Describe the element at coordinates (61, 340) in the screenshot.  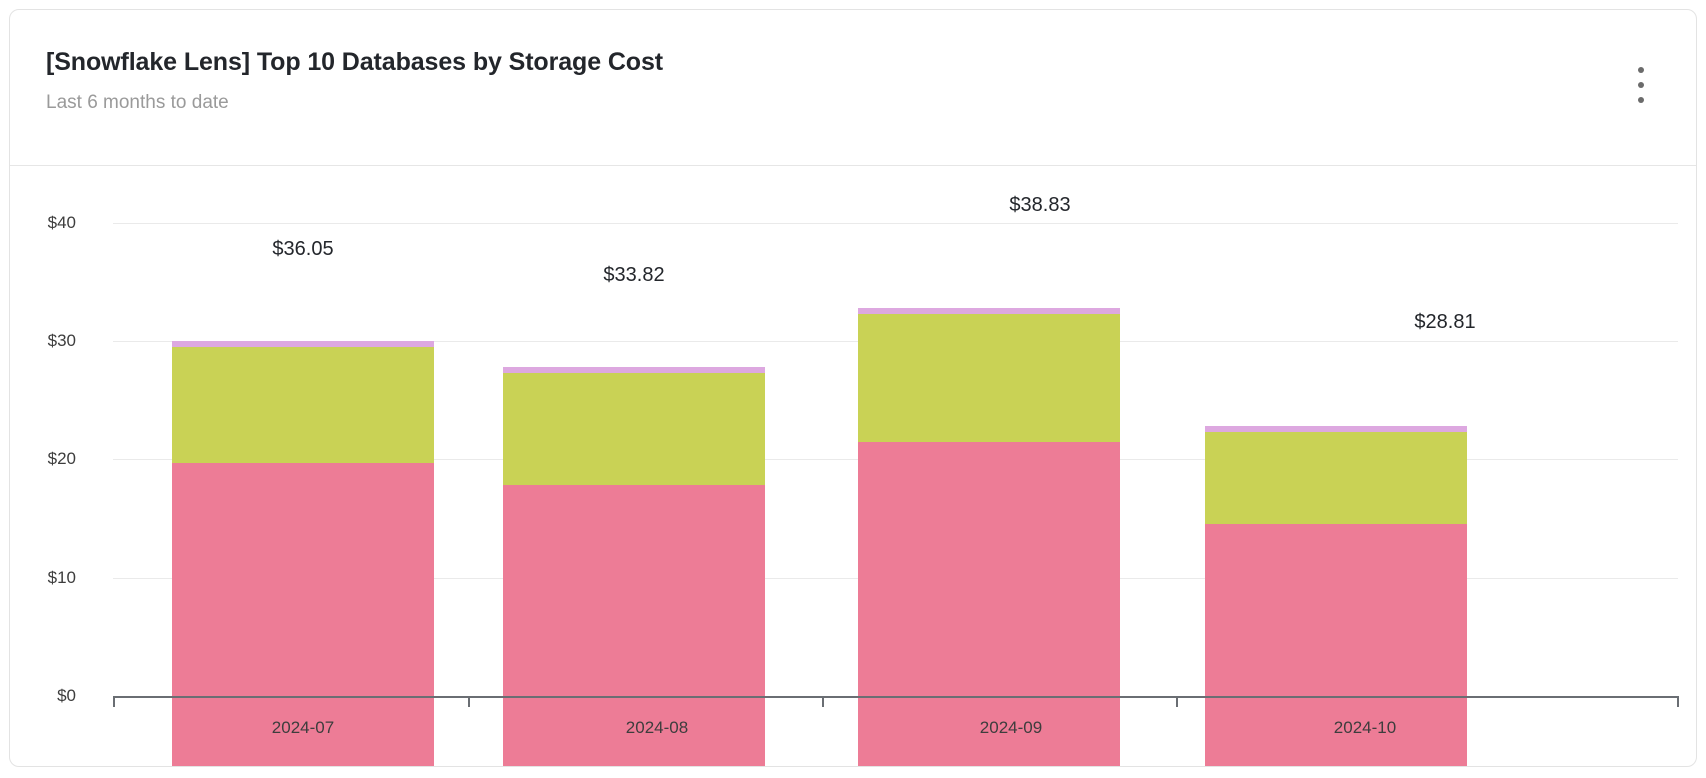
I see `y-axis-label-30: $30` at that location.